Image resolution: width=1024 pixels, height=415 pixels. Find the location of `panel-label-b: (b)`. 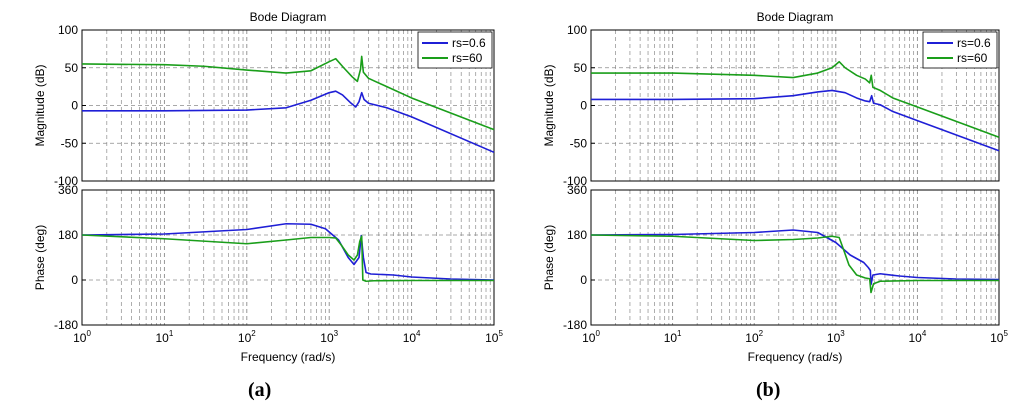

panel-label-b: (b) is located at coordinates (768, 390).